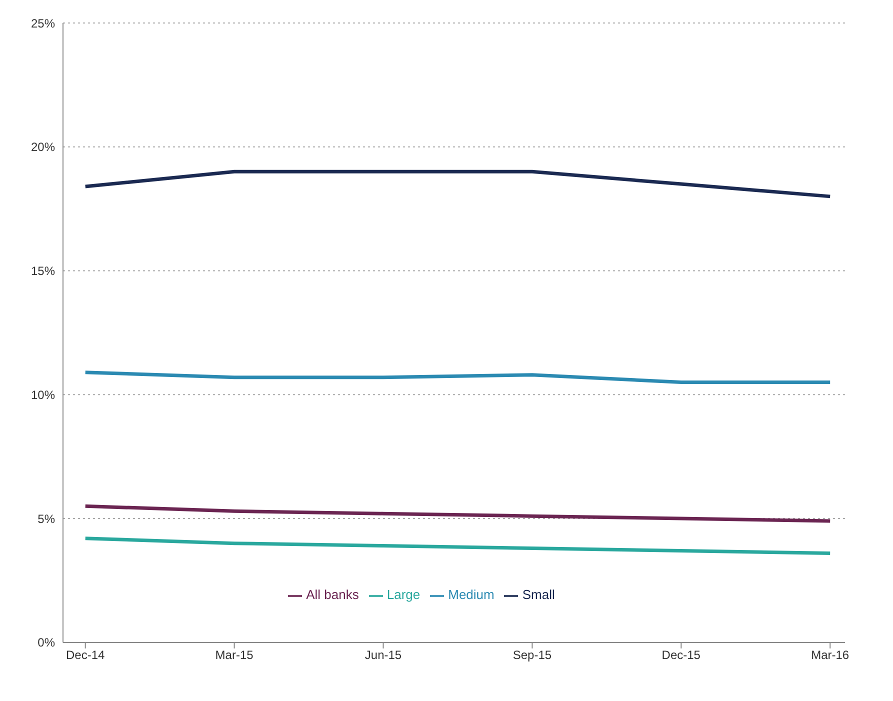 The height and width of the screenshot is (701, 893). What do you see at coordinates (532, 655) in the screenshot?
I see `x-tick-label: Sep-15` at bounding box center [532, 655].